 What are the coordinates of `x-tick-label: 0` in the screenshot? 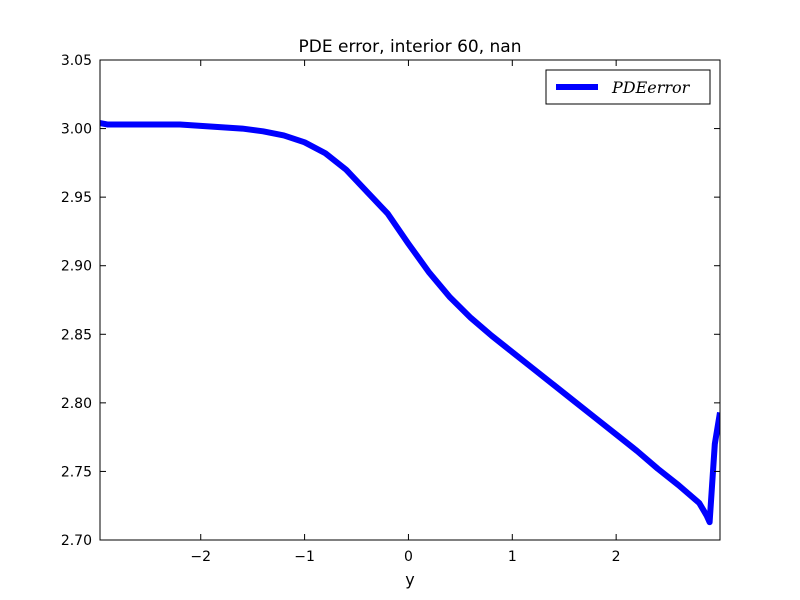 It's located at (408, 557).